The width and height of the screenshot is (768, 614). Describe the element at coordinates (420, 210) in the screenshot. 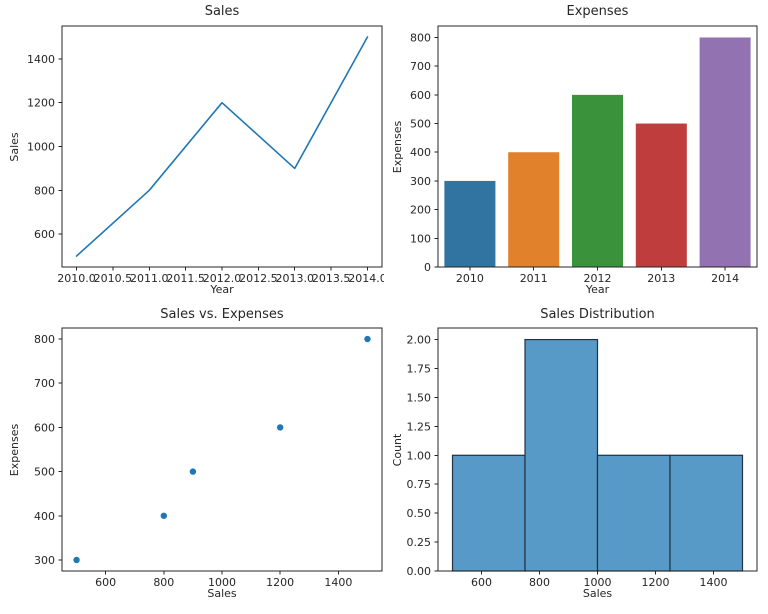

I see `y-tick-label: 200` at that location.